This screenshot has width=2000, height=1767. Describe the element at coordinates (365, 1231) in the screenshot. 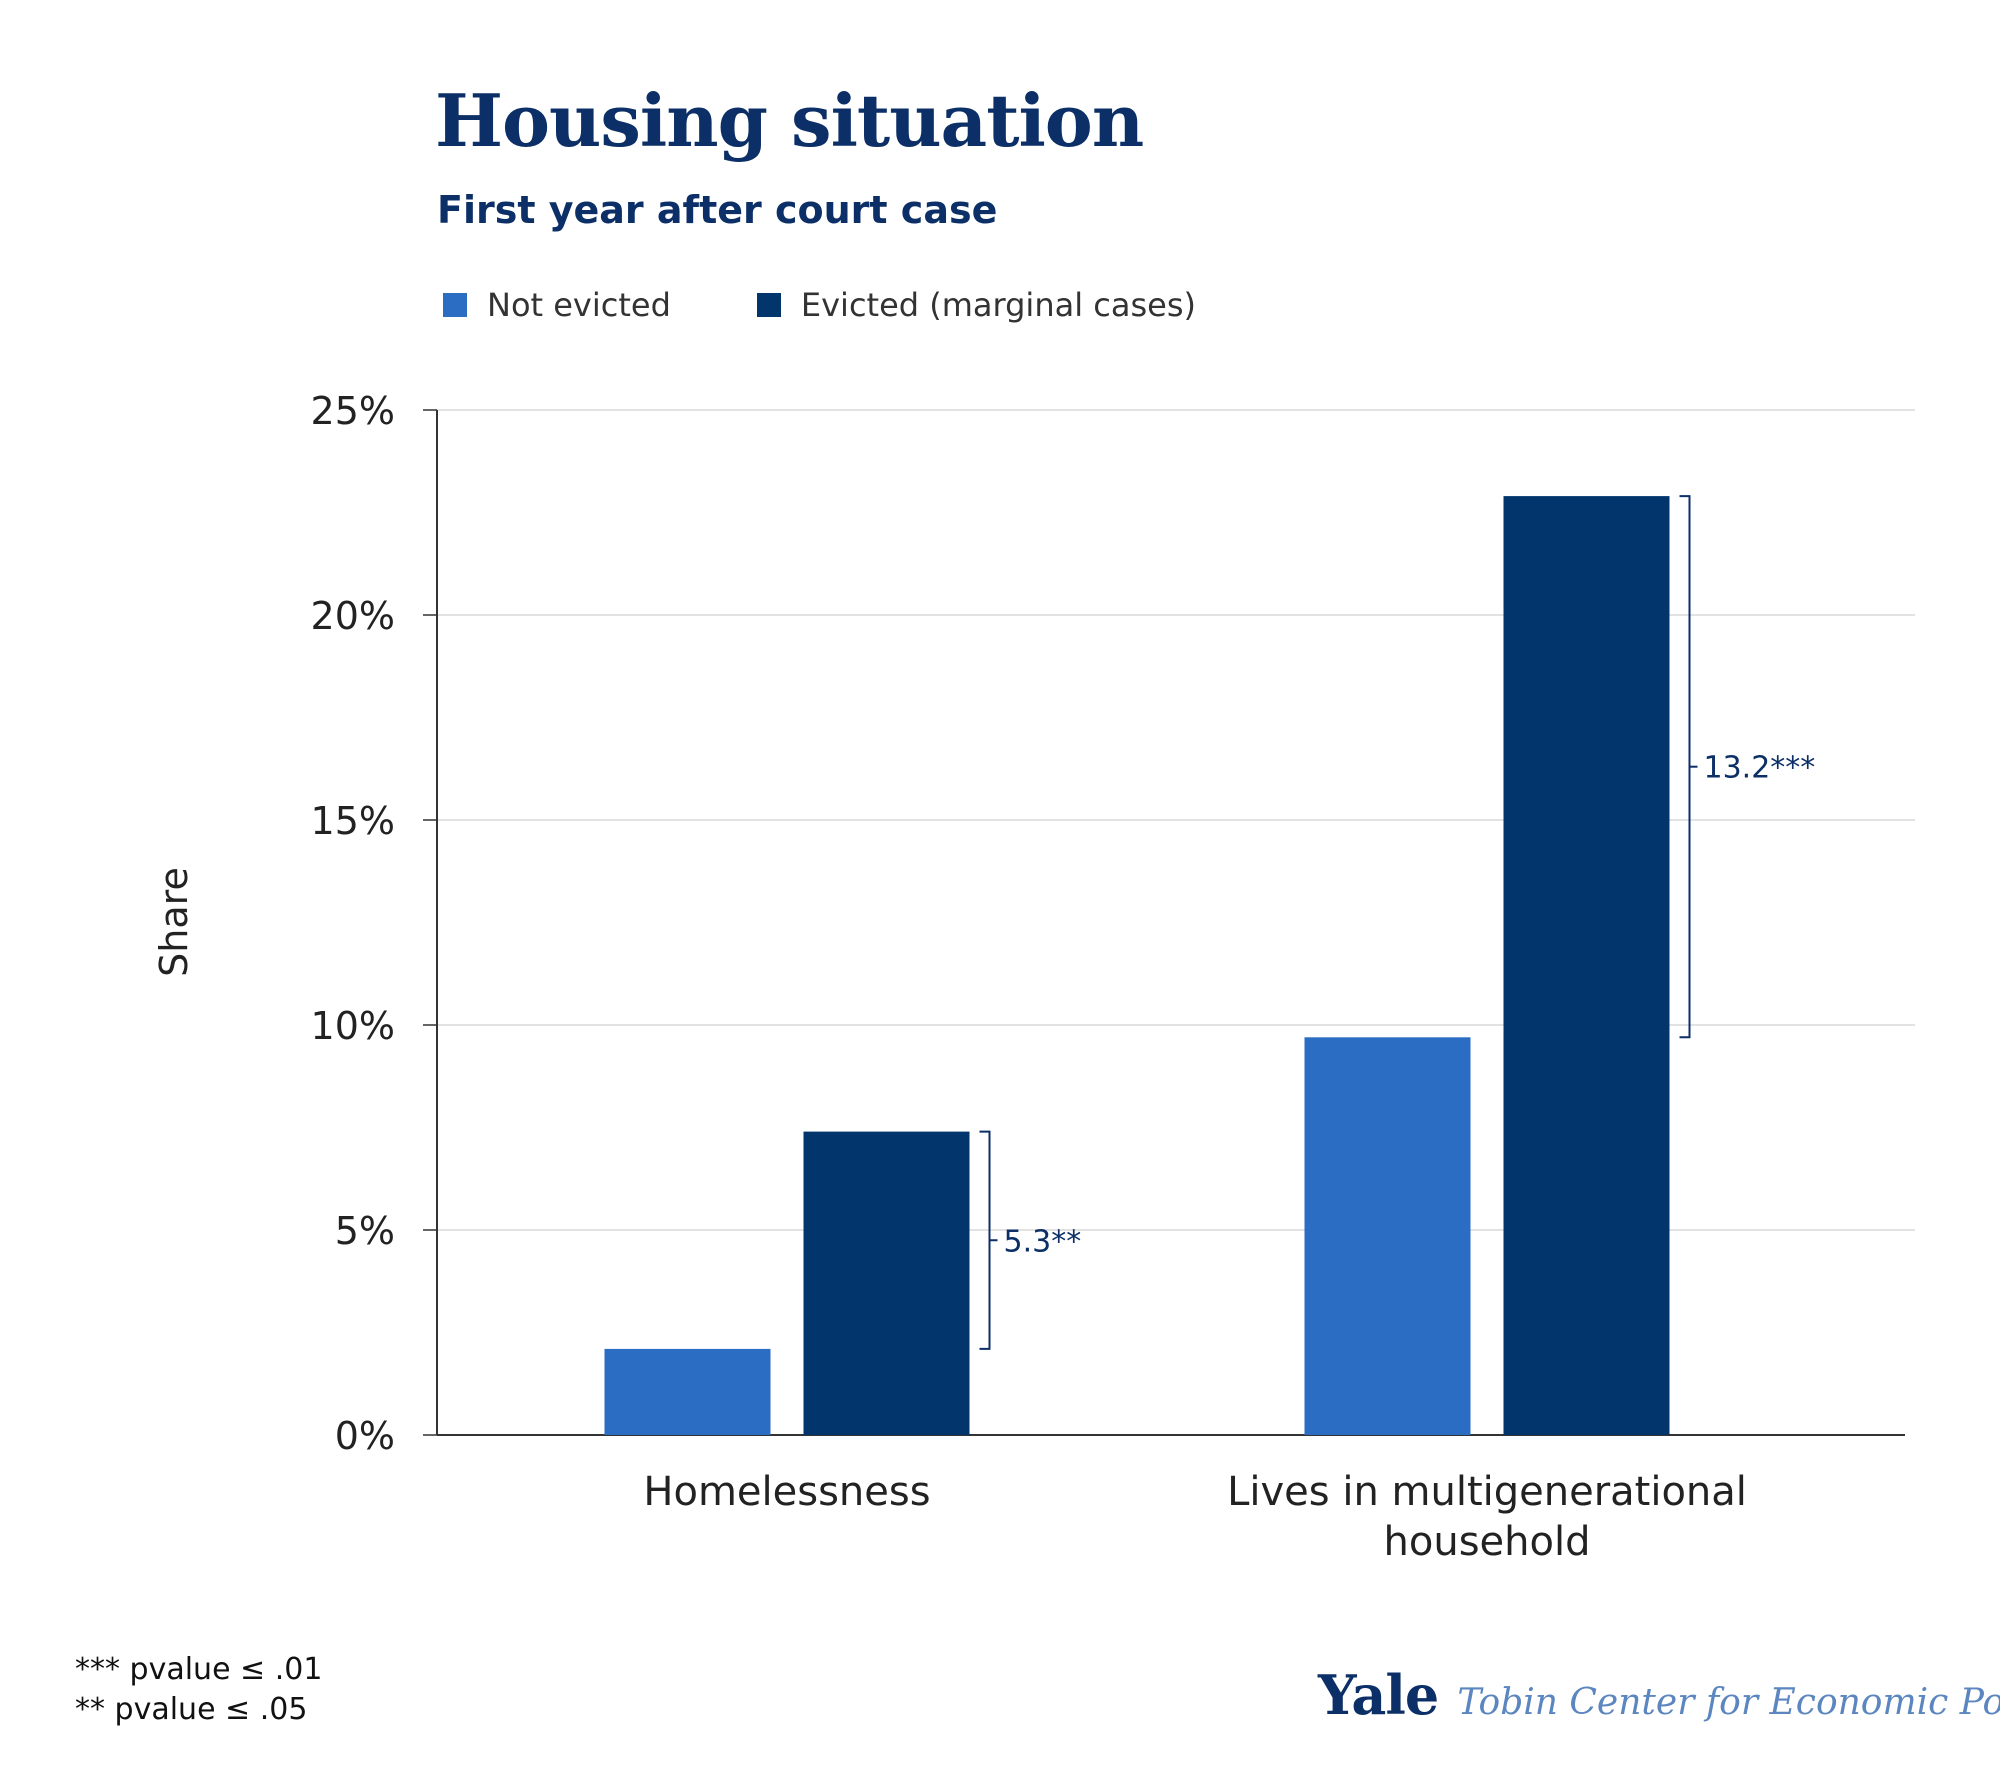

I see `y-tick-label: 5%` at that location.